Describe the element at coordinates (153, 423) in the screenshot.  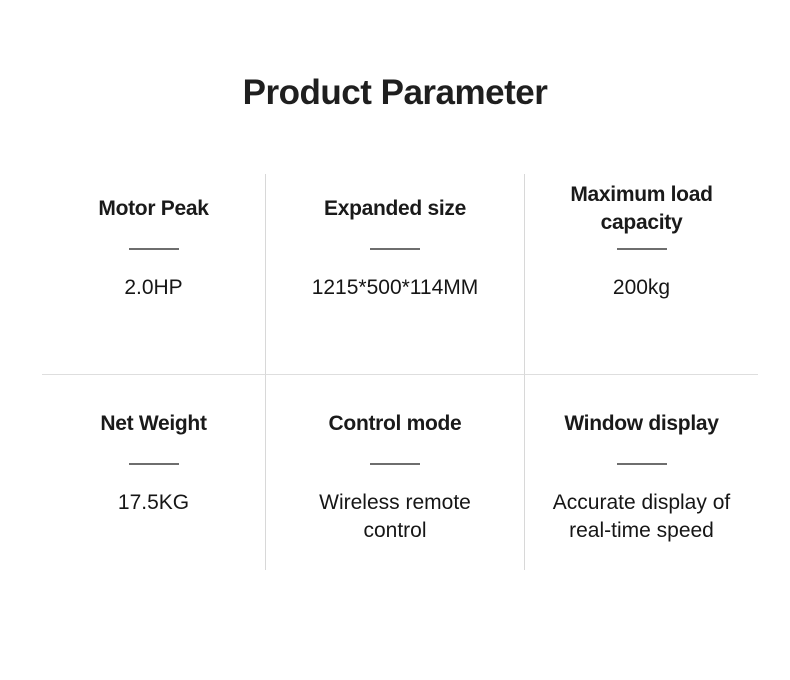
I see `spec-heading: Net Weight` at that location.